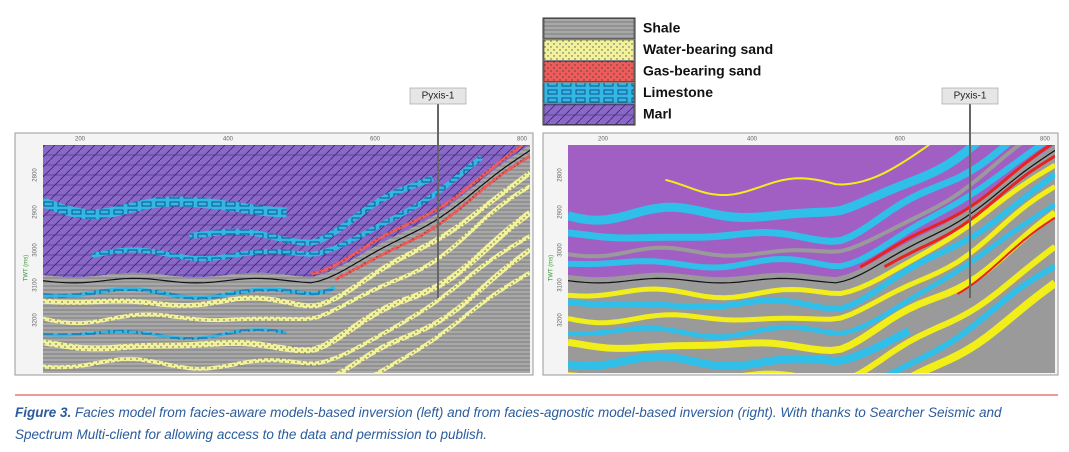 This screenshot has width=1069, height=452. Describe the element at coordinates (662, 28) in the screenshot. I see `legend-label: Shale` at that location.